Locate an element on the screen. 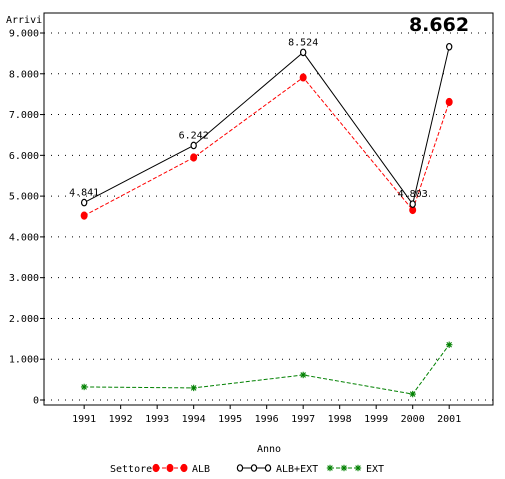 Image resolution: width=505 pixels, height=479 pixels. data-label: 6.242 is located at coordinates (194, 135).